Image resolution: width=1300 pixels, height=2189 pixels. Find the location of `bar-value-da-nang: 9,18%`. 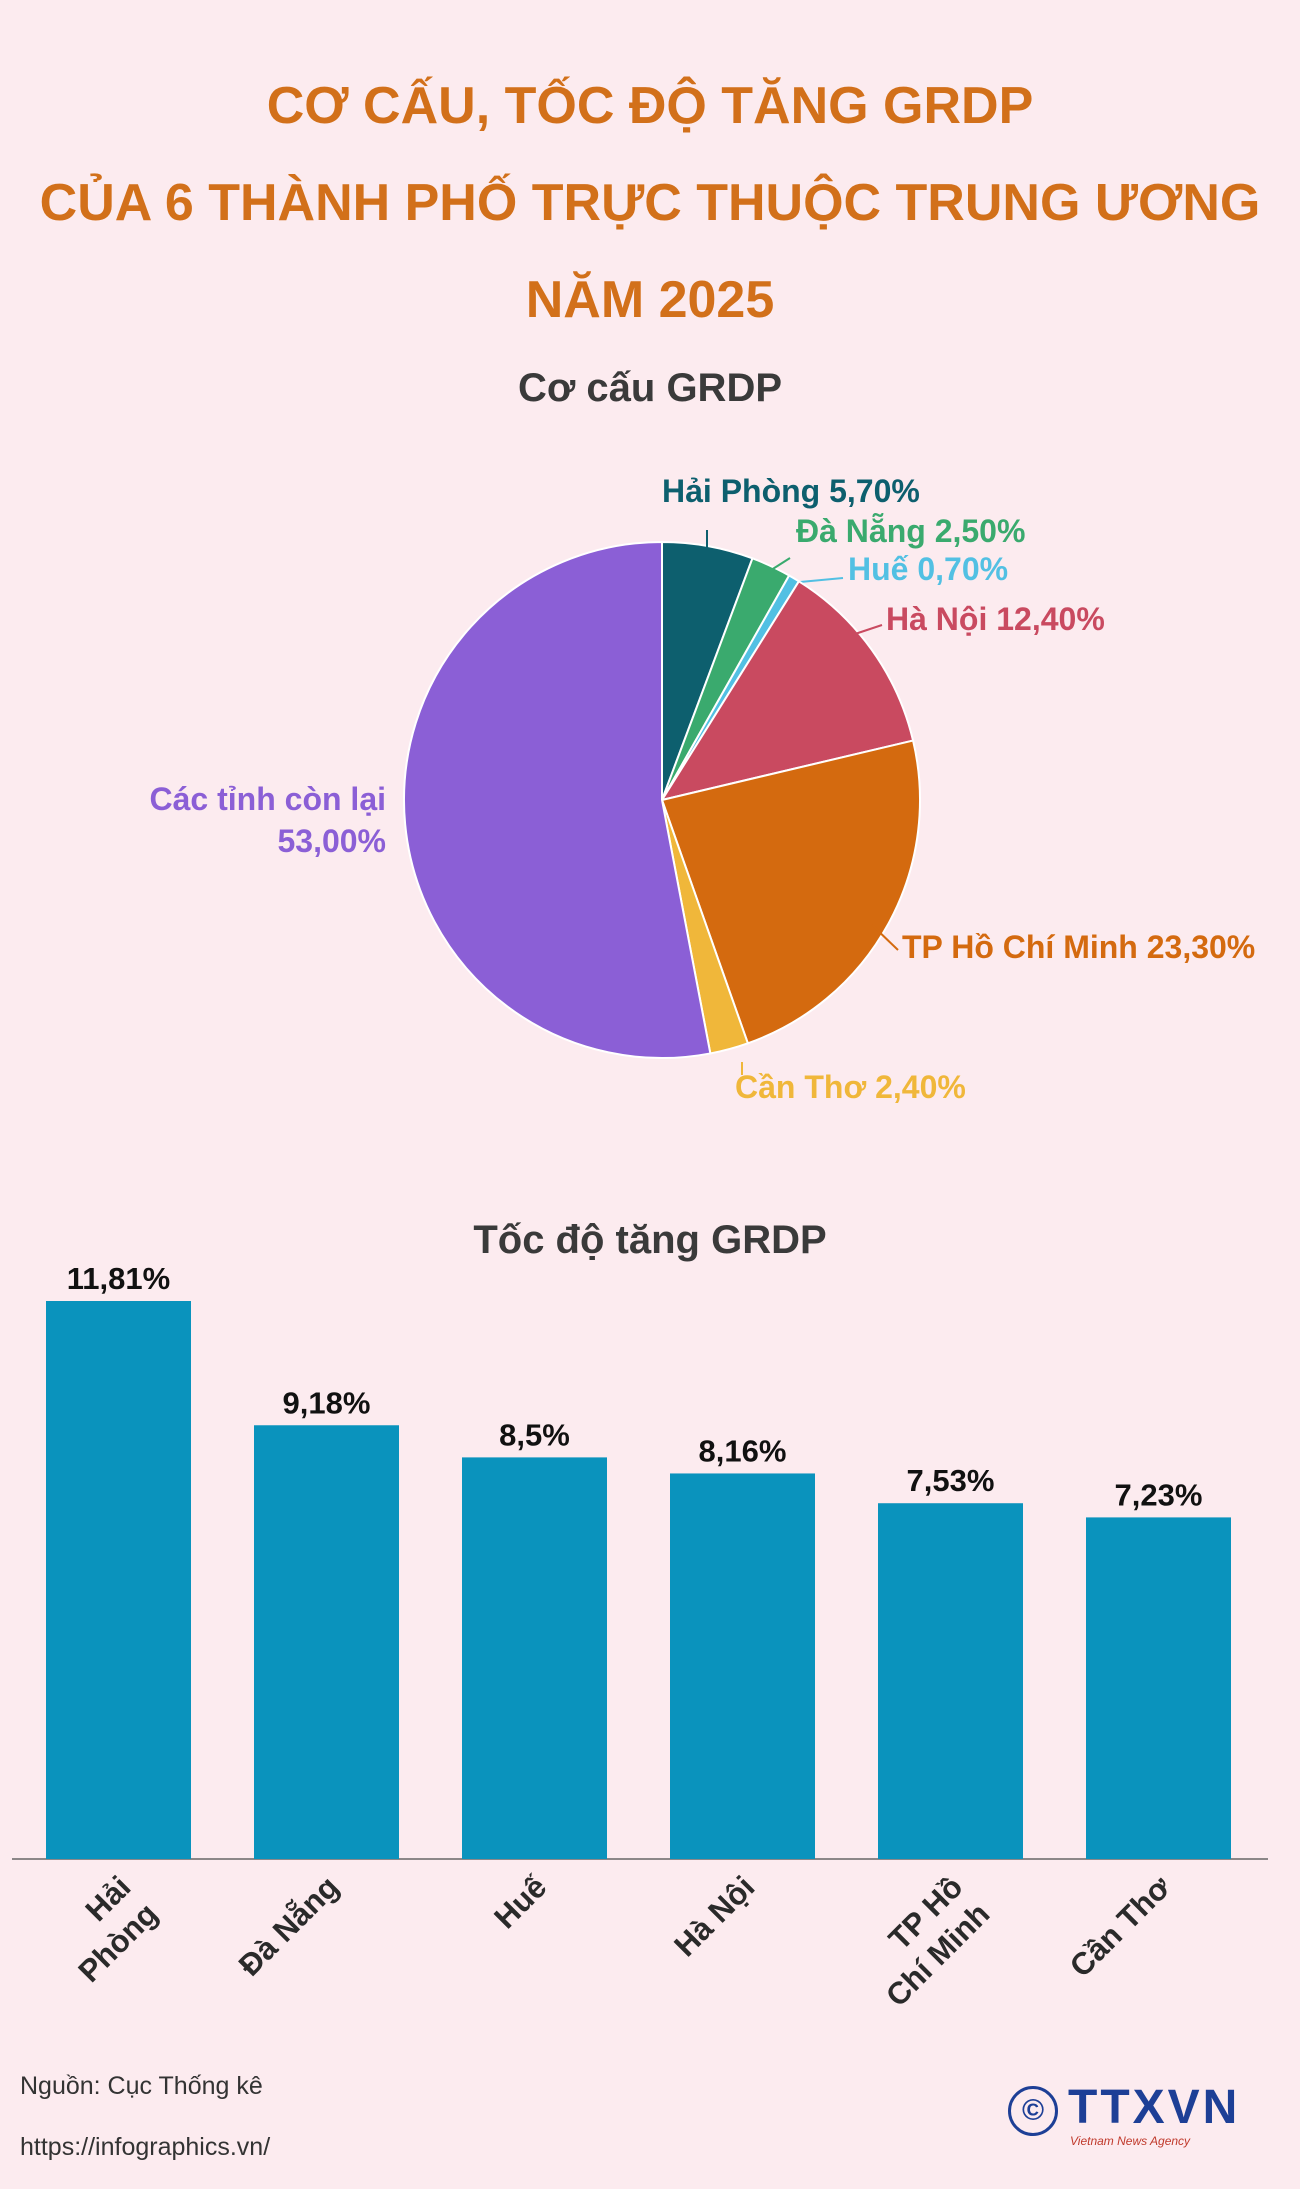

bar-value-da-nang: 9,18% is located at coordinates (327, 1402).